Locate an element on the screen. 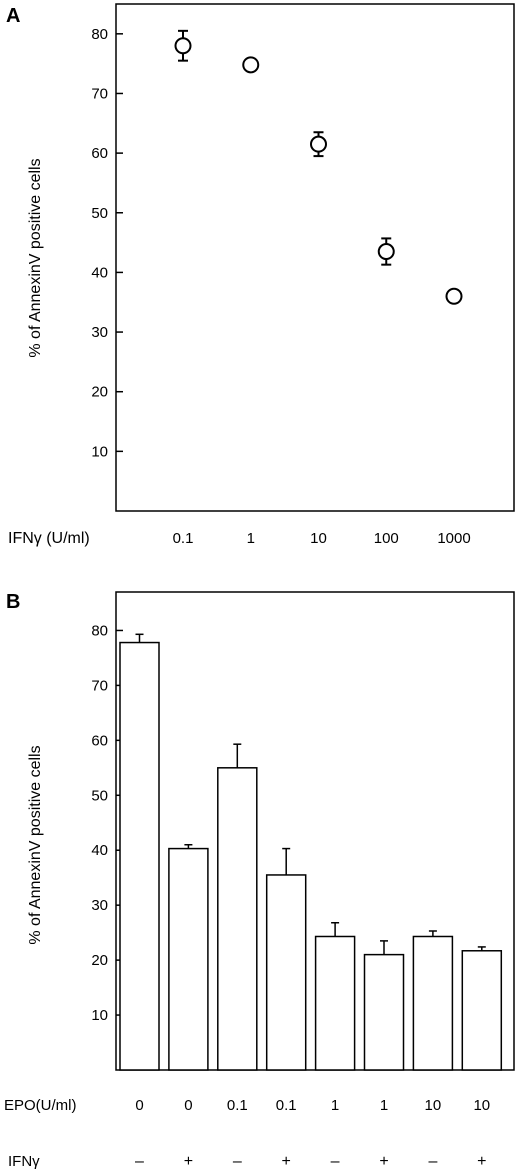  panel-b-y-tick-label: 60 is located at coordinates (99, 740).